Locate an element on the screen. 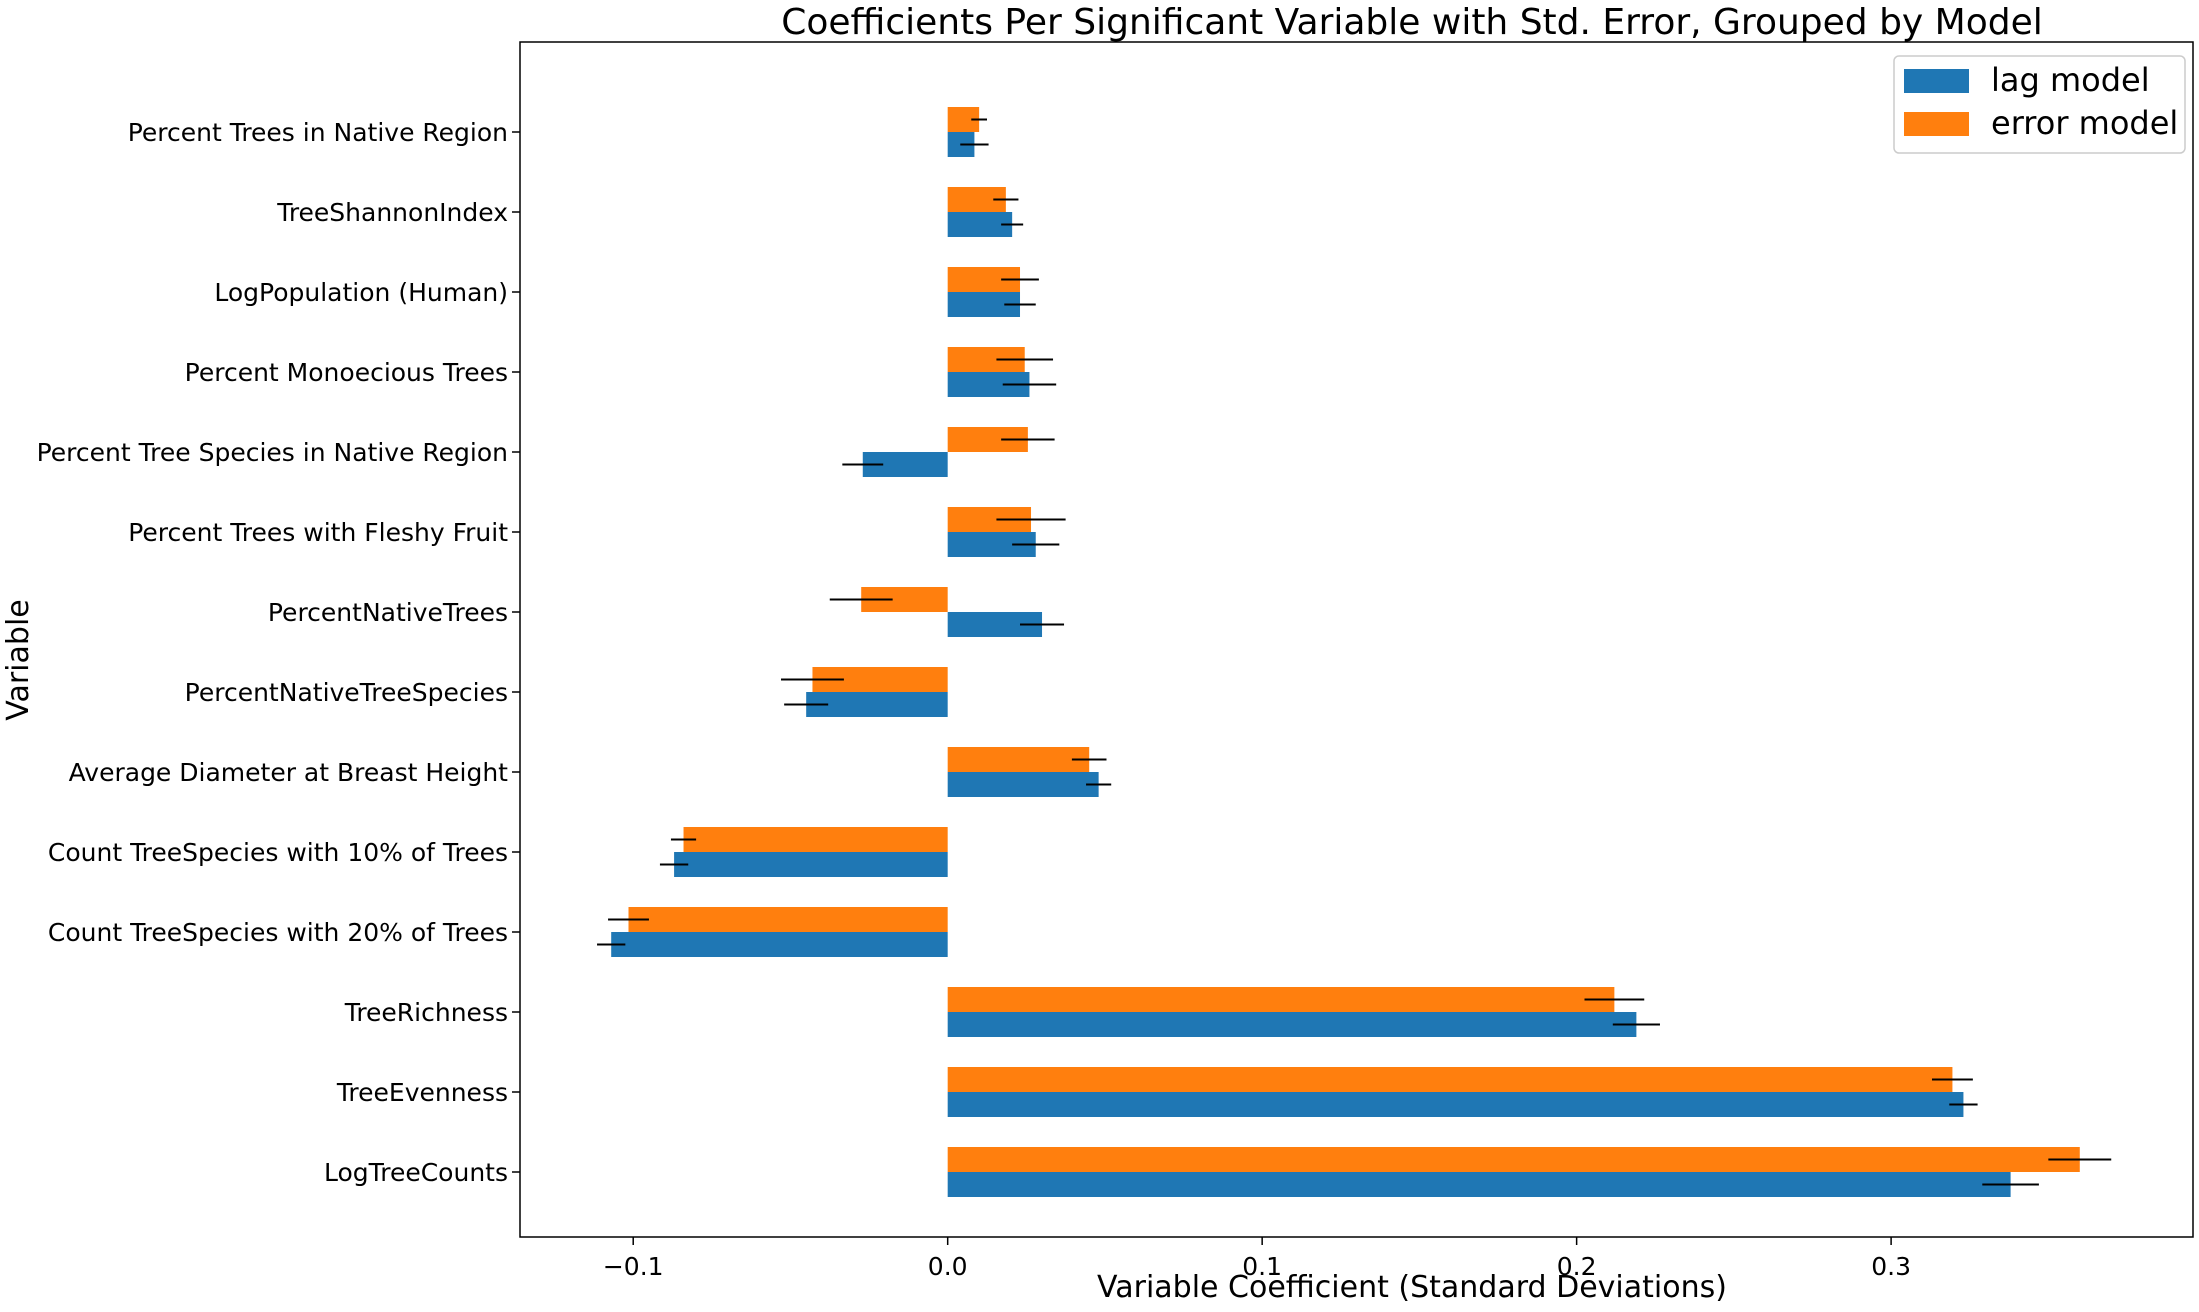  y-tick-label: TreeShannonIndex is located at coordinates (392, 212).